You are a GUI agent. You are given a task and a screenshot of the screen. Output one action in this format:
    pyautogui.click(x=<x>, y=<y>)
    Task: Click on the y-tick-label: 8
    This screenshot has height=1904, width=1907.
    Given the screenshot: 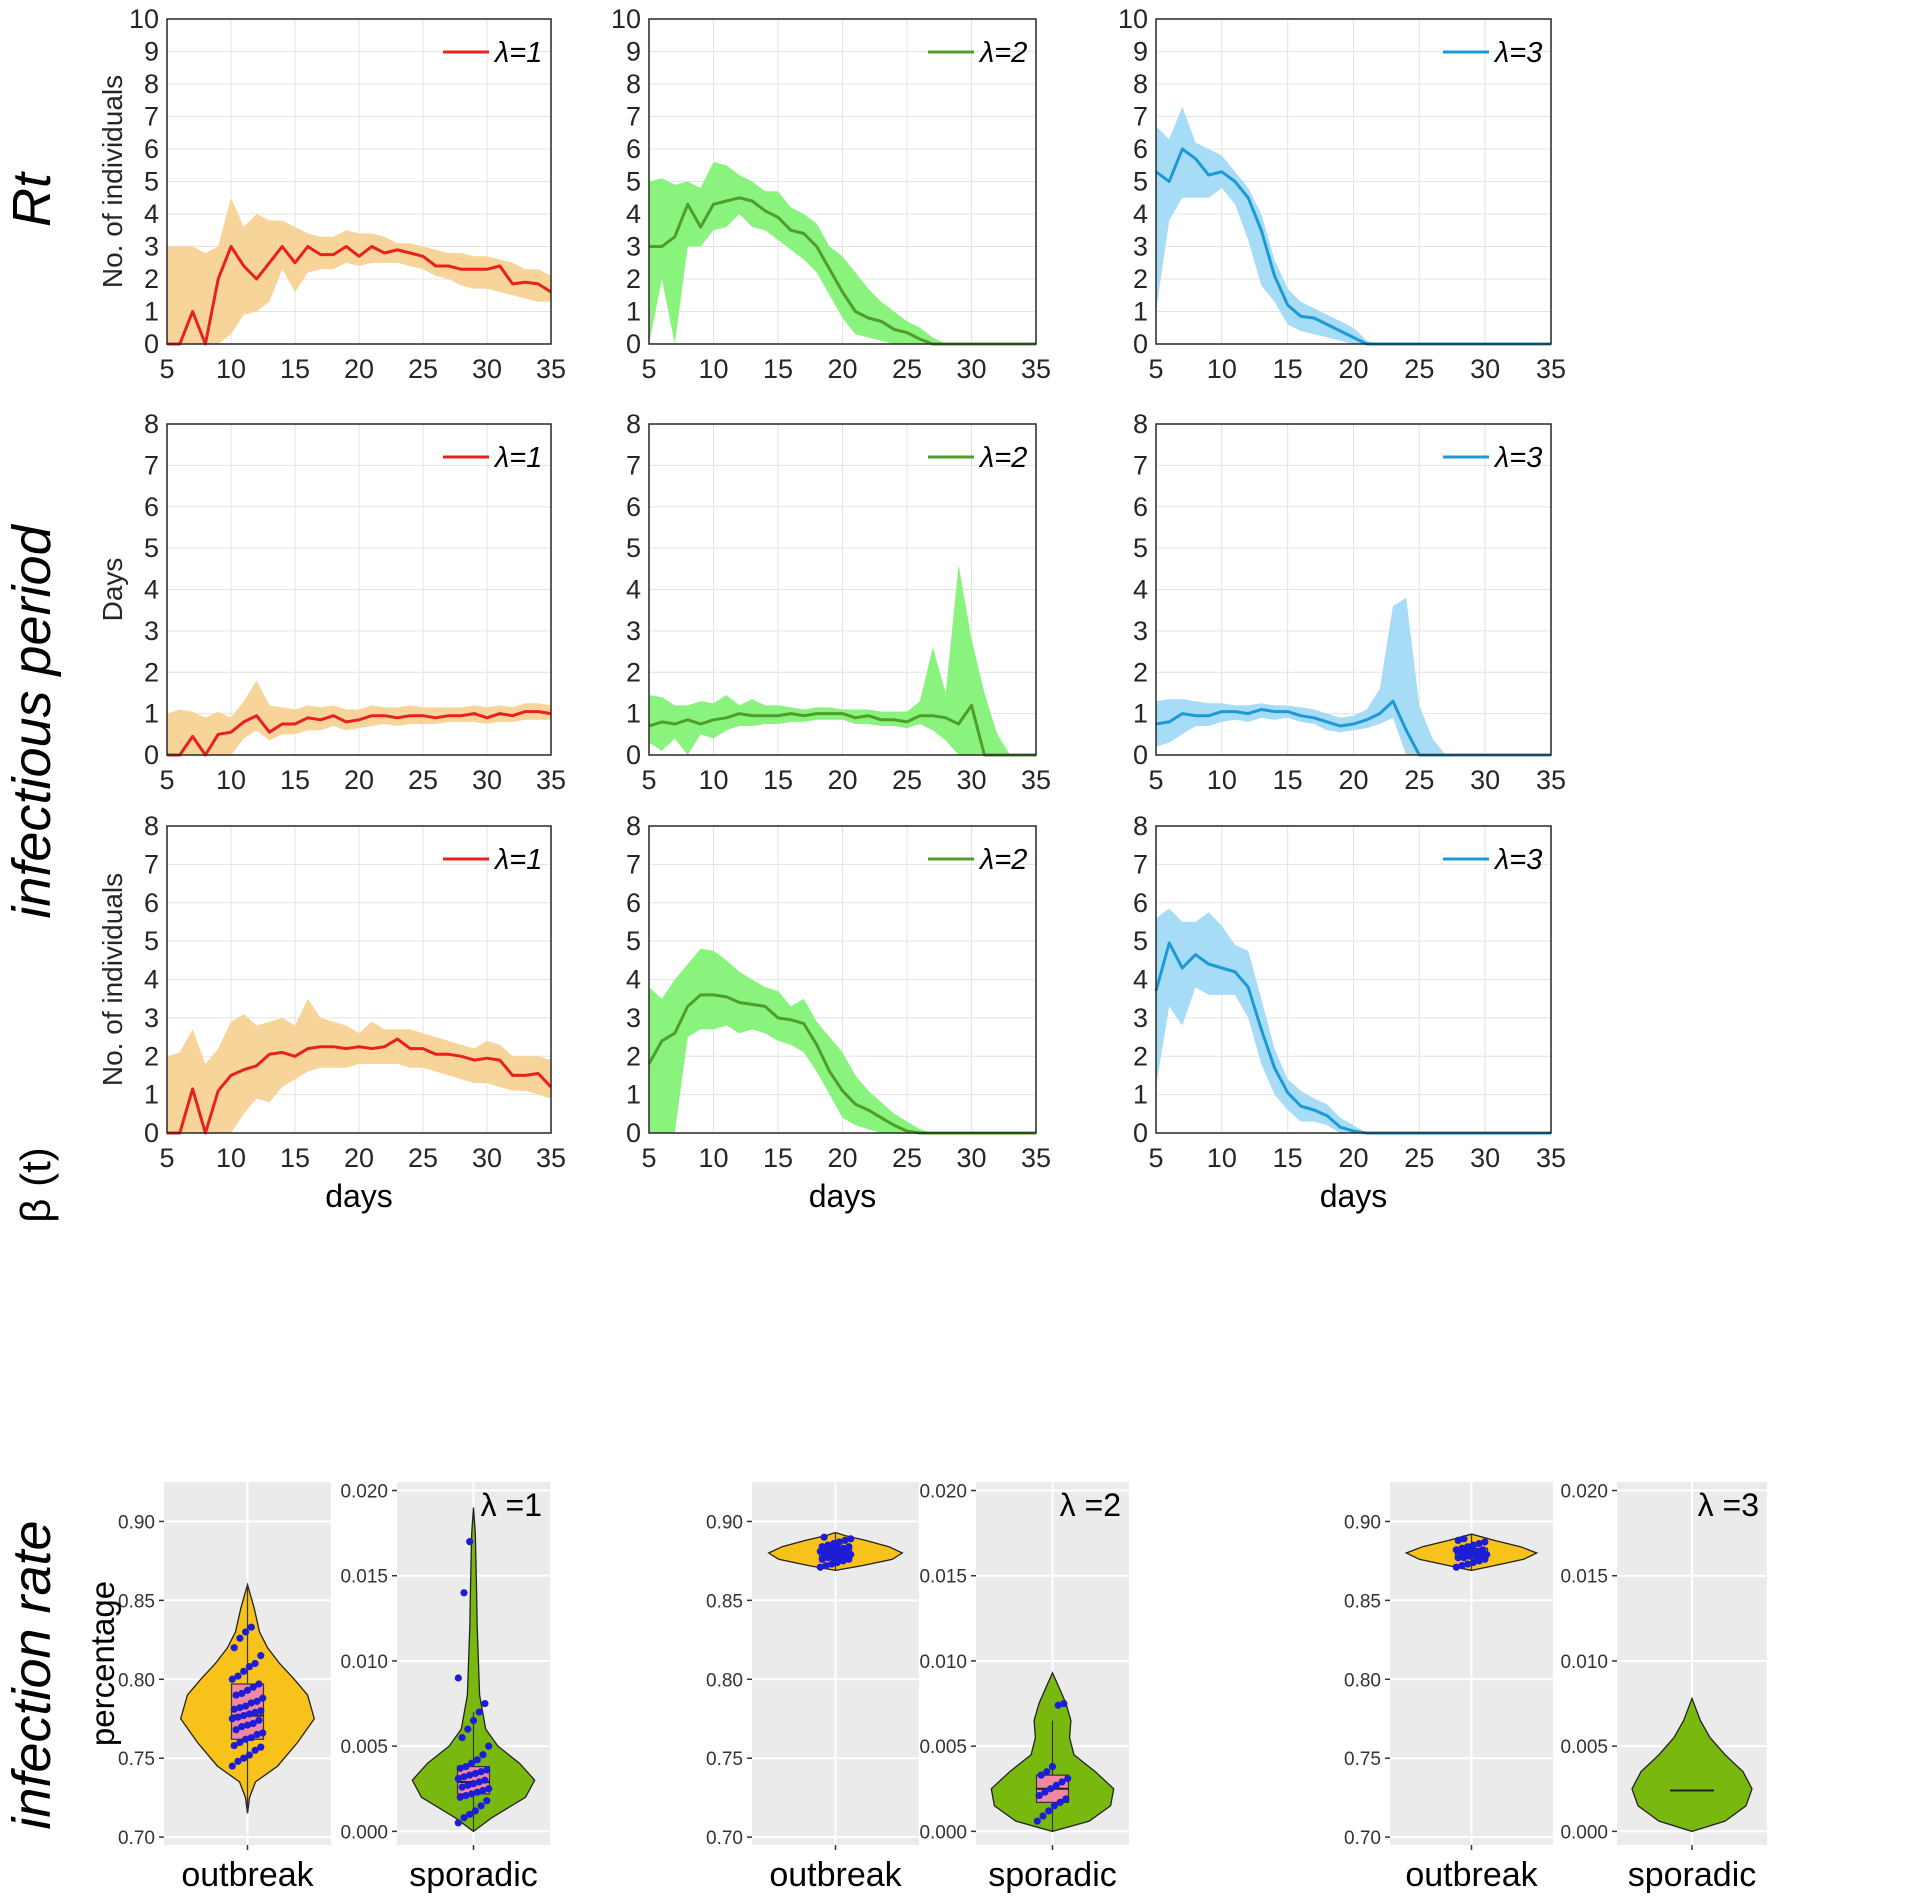 What is the action you would take?
    pyautogui.click(x=633, y=84)
    